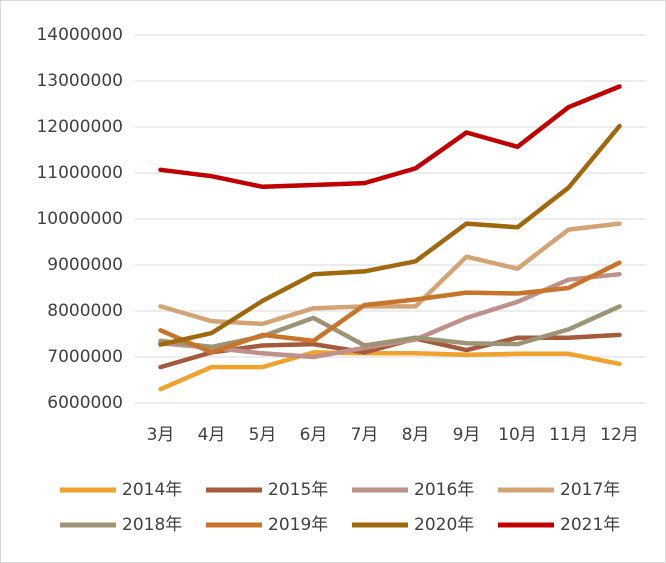 The width and height of the screenshot is (666, 563). Describe the element at coordinates (298, 490) in the screenshot. I see `legend-label: 2015年` at that location.